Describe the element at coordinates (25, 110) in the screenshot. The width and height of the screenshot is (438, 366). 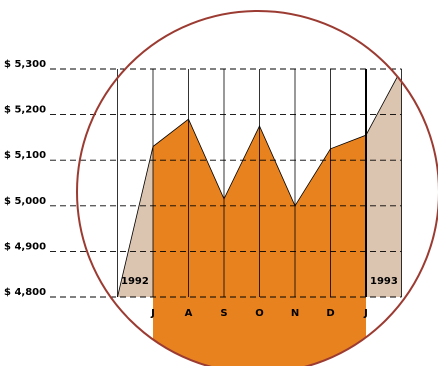
I see `y-tick-label: $ 5,200` at that location.